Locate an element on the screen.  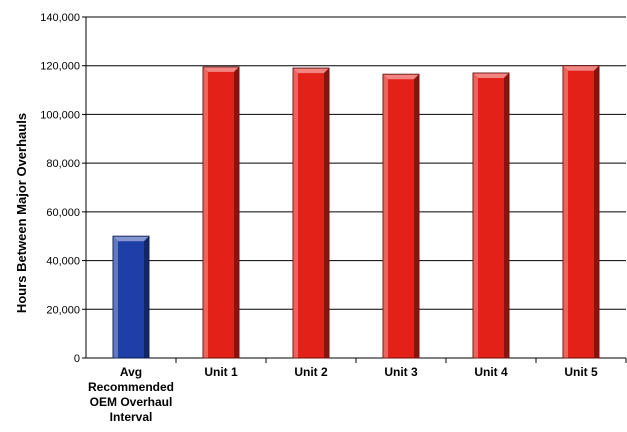
y-tick-label: 140,000 is located at coordinates (60, 18).